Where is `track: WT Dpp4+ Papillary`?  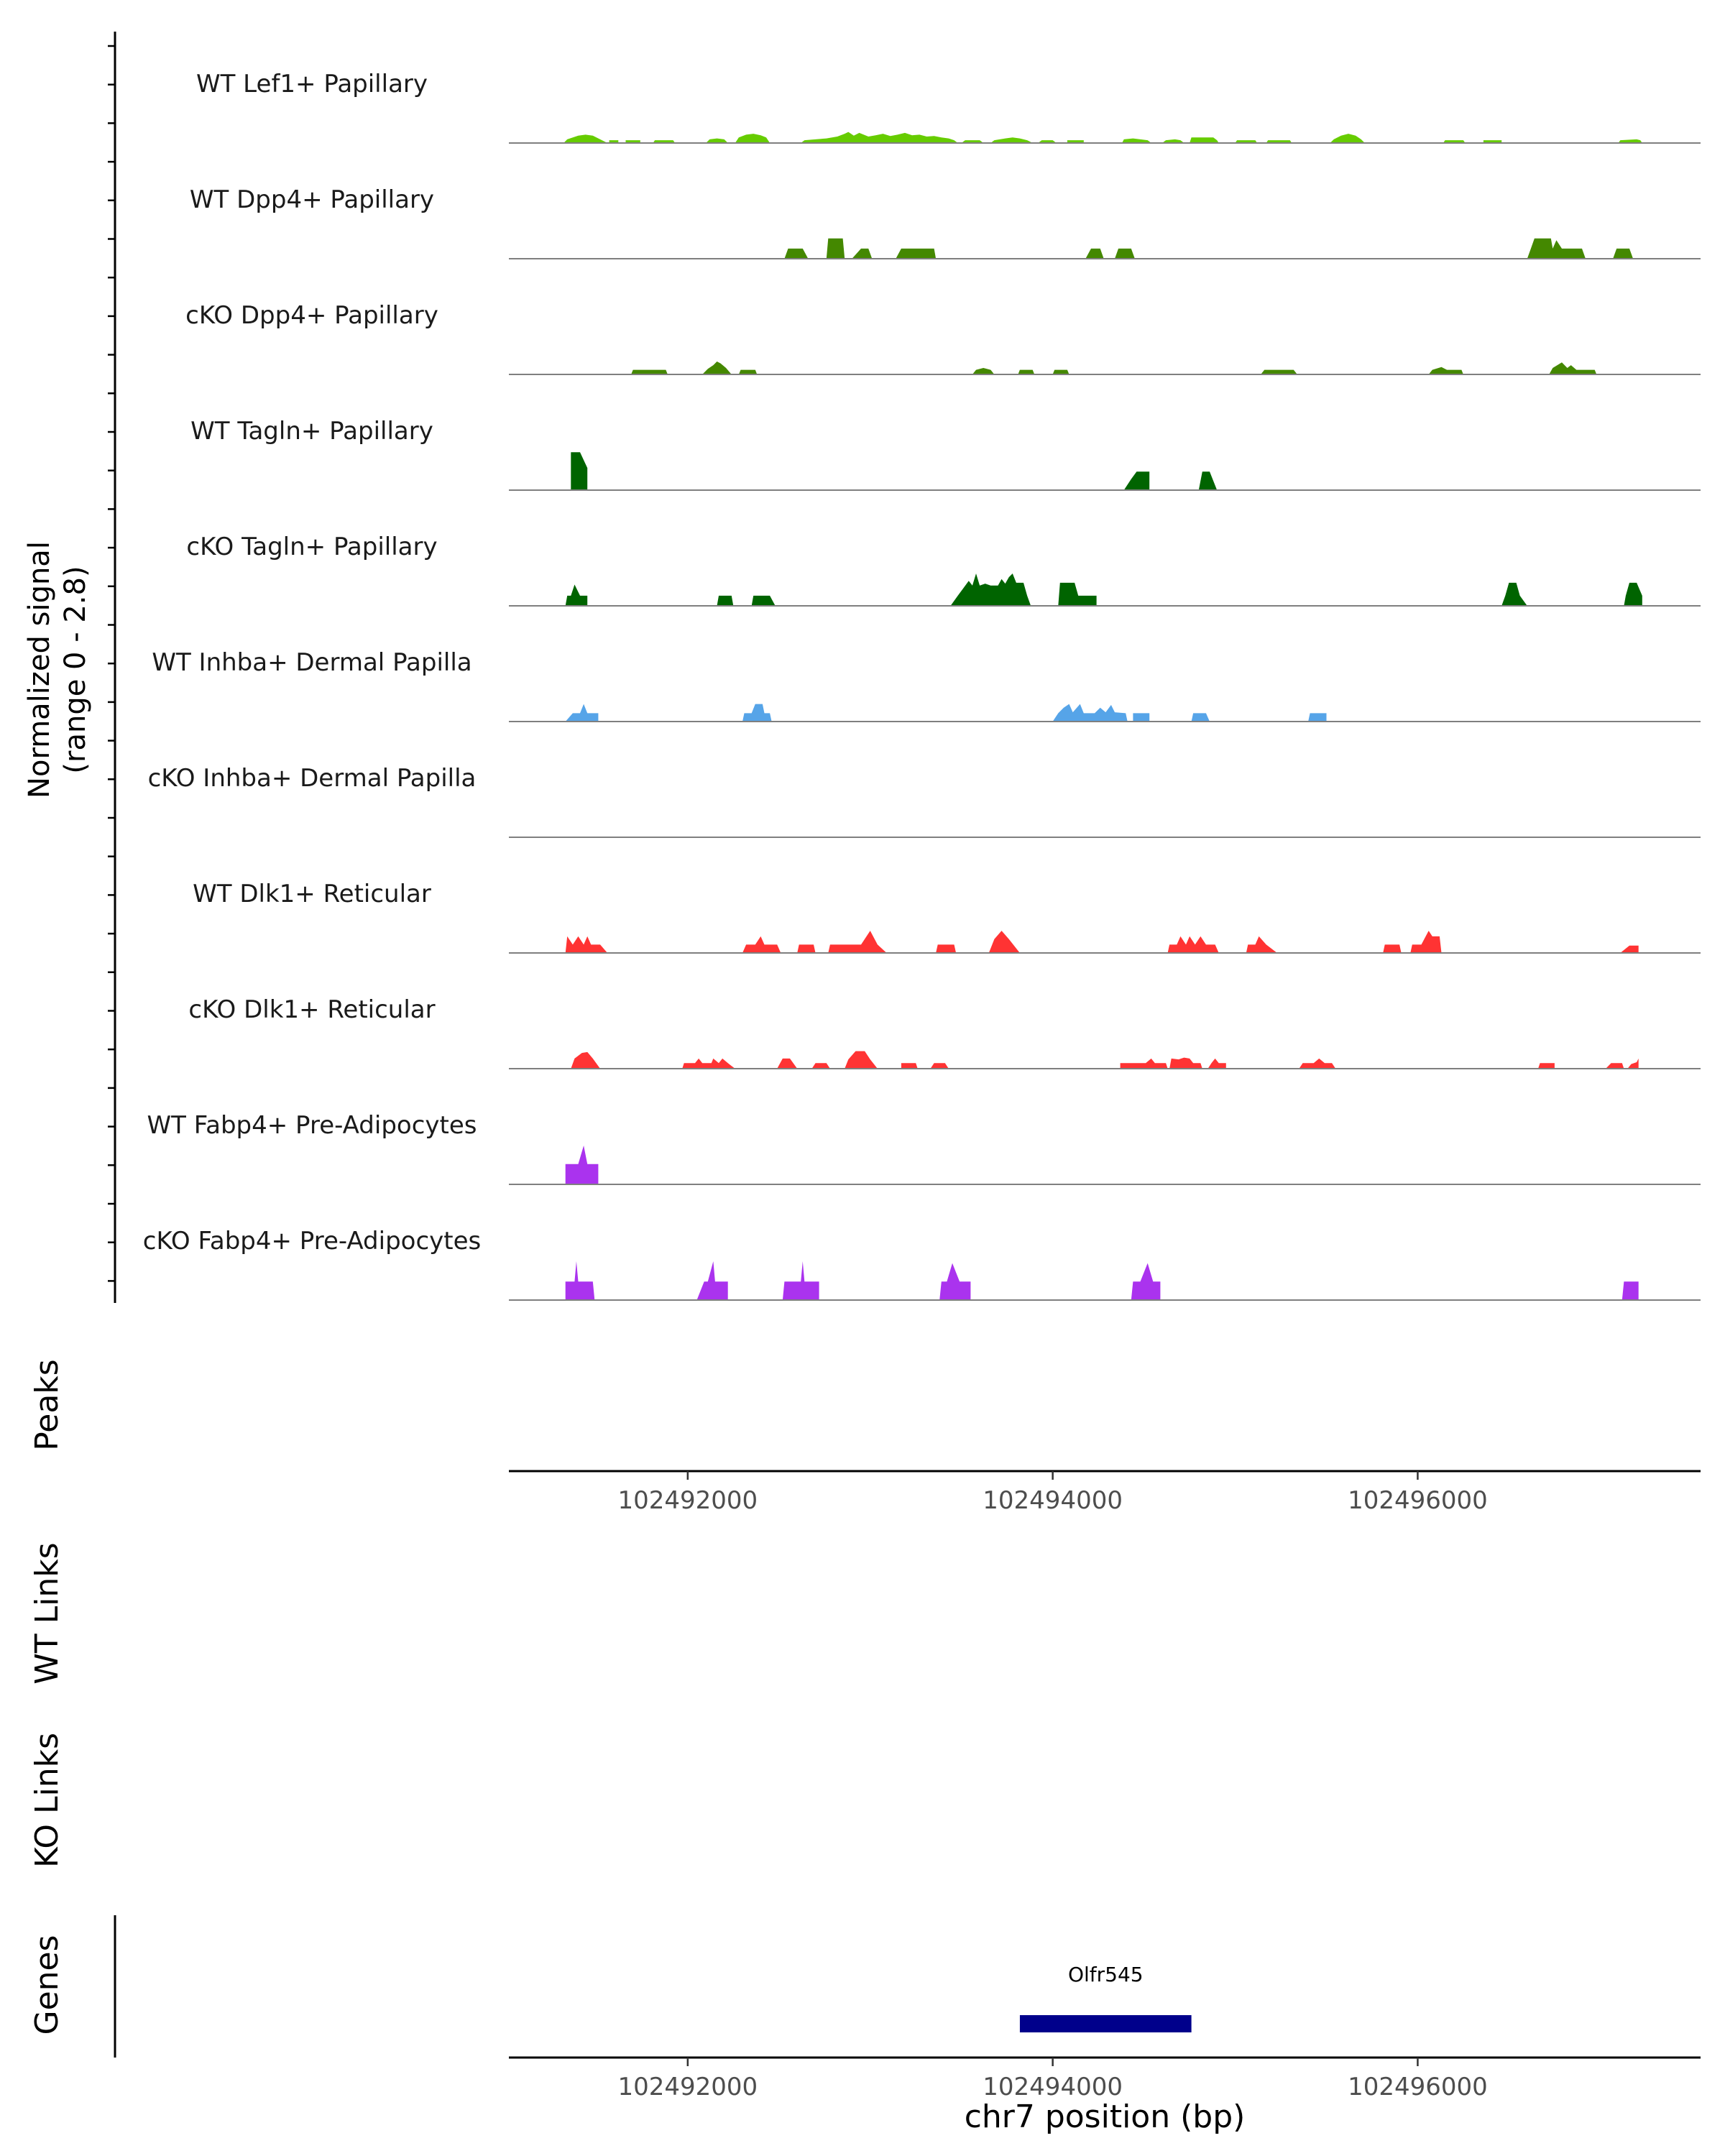
track: WT Dpp4+ Papillary is located at coordinates (945, 222).